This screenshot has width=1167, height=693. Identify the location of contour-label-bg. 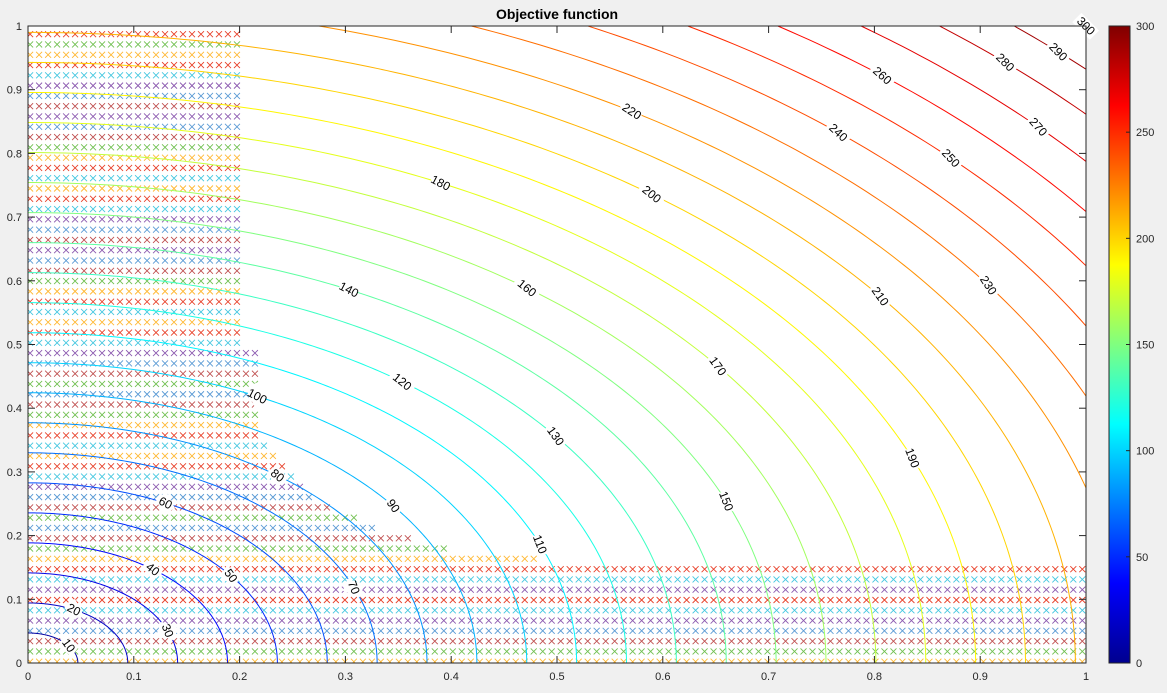
(526, 288).